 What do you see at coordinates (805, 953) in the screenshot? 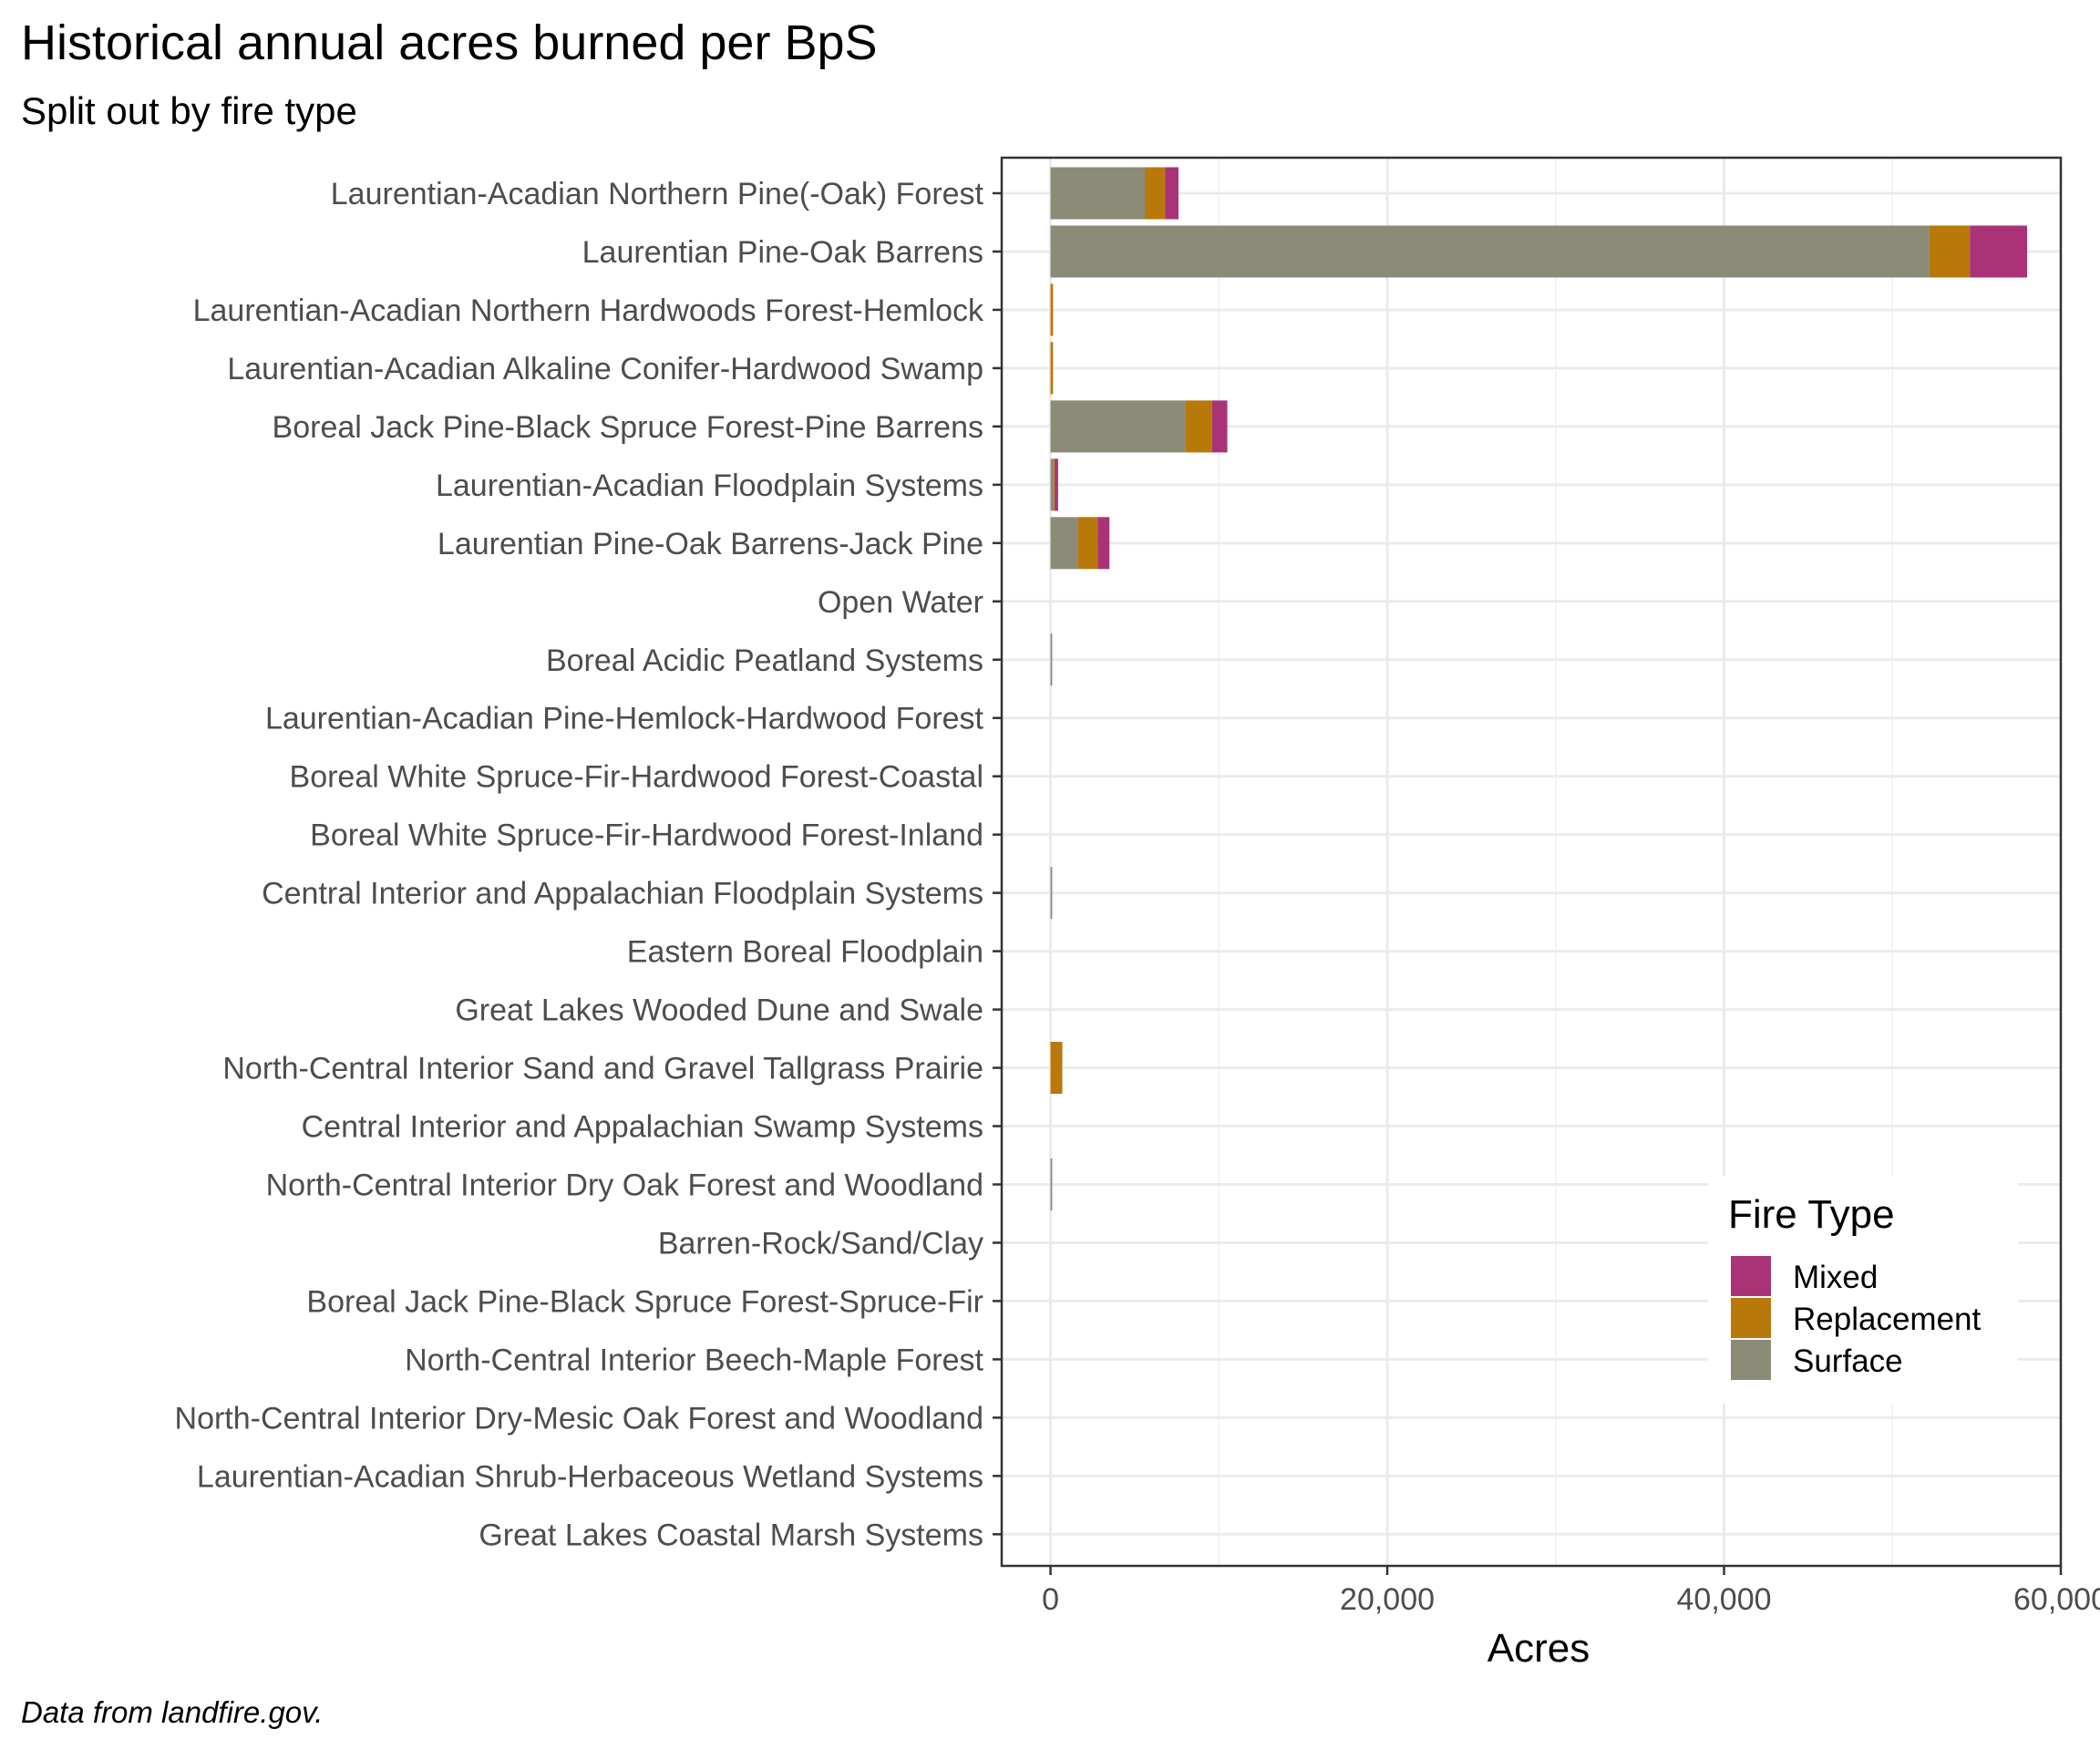
I see `y-tick-label: Eastern Boreal Floodplain` at bounding box center [805, 953].